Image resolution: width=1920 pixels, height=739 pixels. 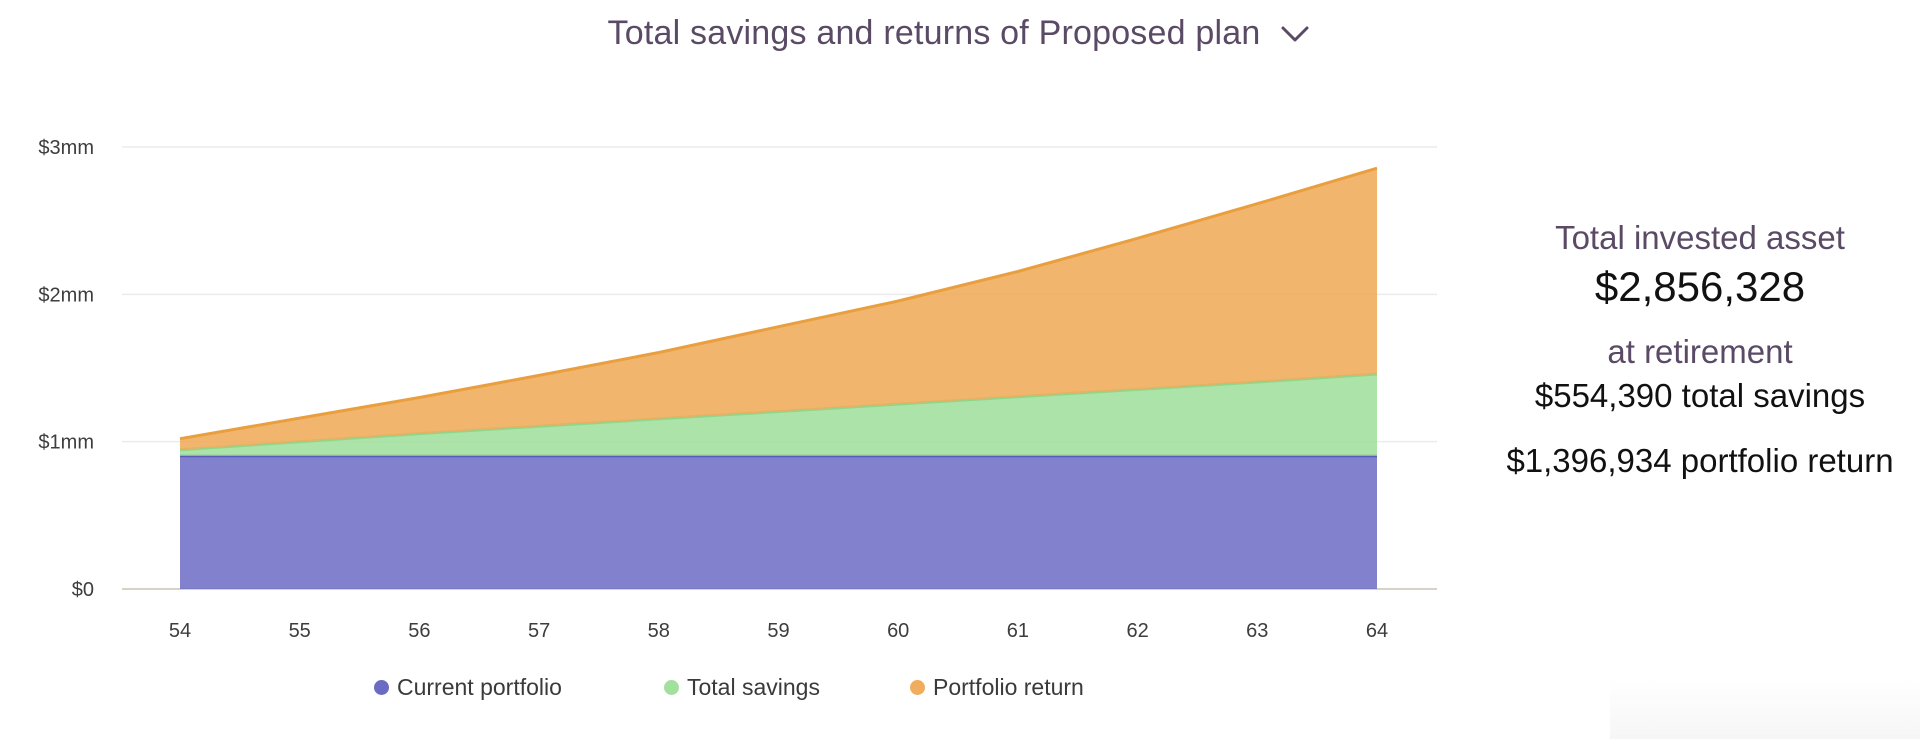 What do you see at coordinates (381, 687) in the screenshot?
I see `legend-dot-current-portfolio` at bounding box center [381, 687].